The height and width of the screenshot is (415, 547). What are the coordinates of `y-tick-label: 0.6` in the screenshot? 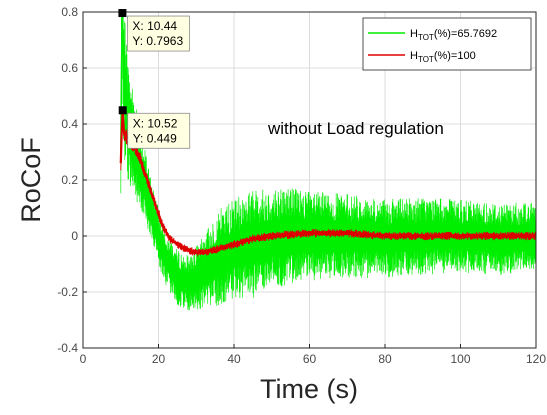 It's located at (69, 68).